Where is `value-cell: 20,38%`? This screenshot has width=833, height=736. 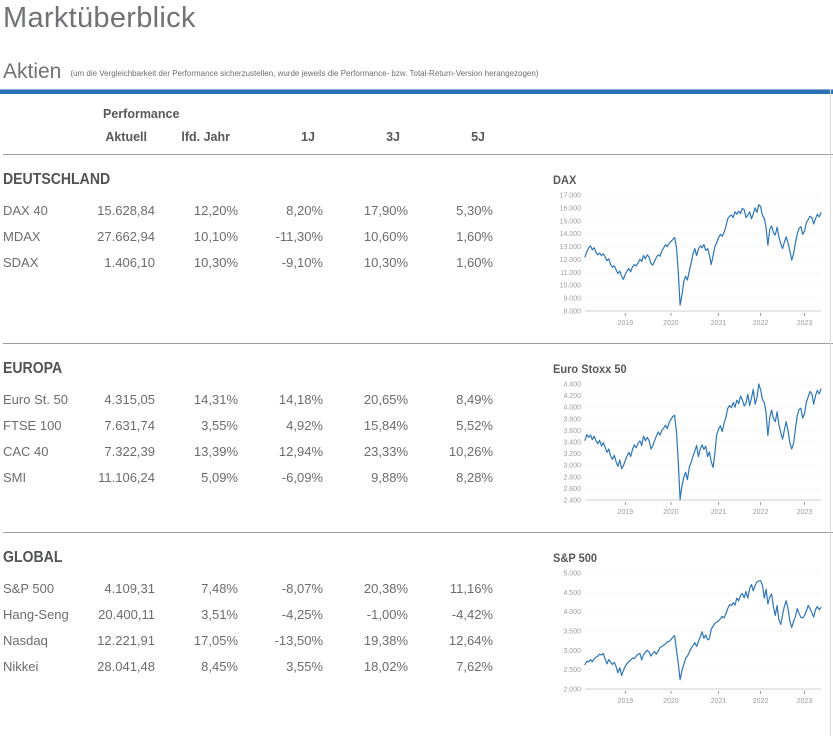 value-cell: 20,38% is located at coordinates (385, 588).